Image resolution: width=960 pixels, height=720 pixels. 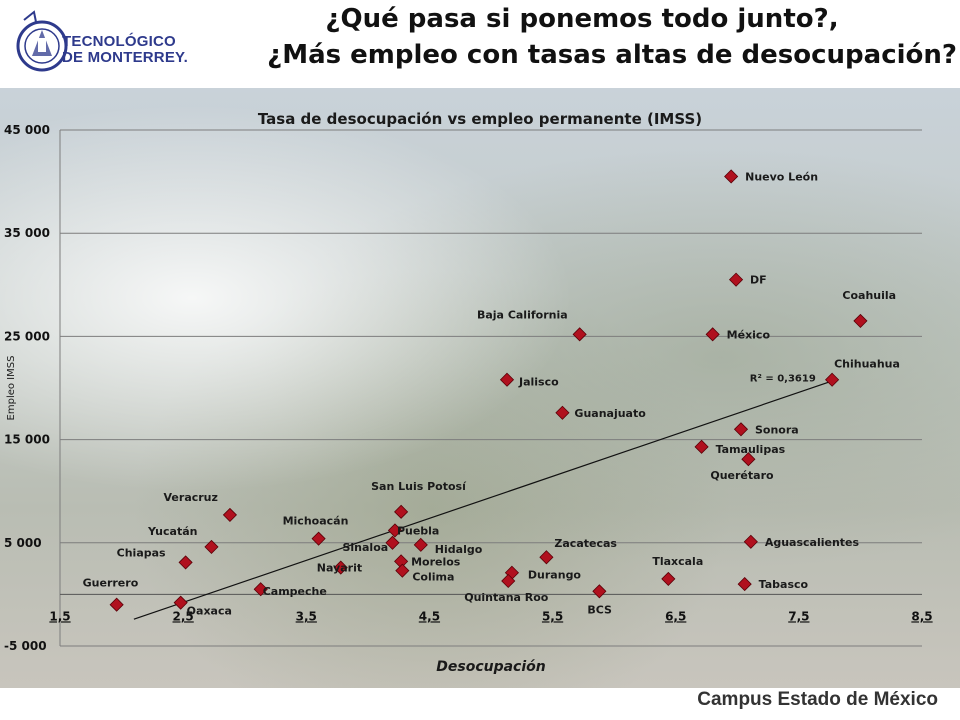 What do you see at coordinates (921, 616) in the screenshot?
I see `x-tick-label: 8,5` at bounding box center [921, 616].